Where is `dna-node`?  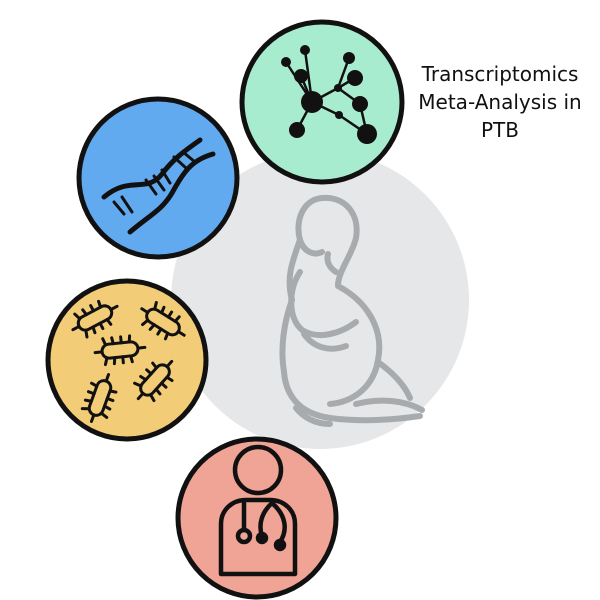 dna-node is located at coordinates (158, 178).